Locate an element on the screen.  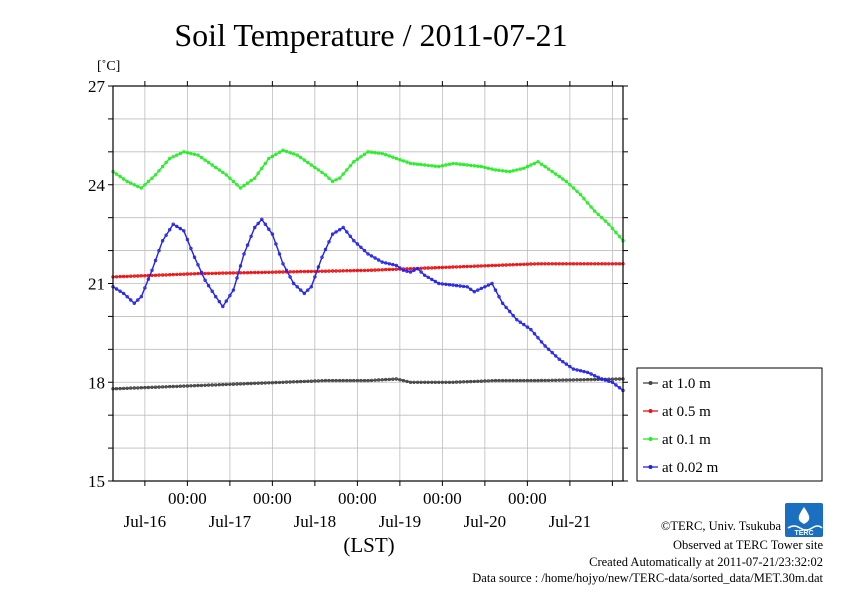
legend-swatch-marker is located at coordinates (650, 439).